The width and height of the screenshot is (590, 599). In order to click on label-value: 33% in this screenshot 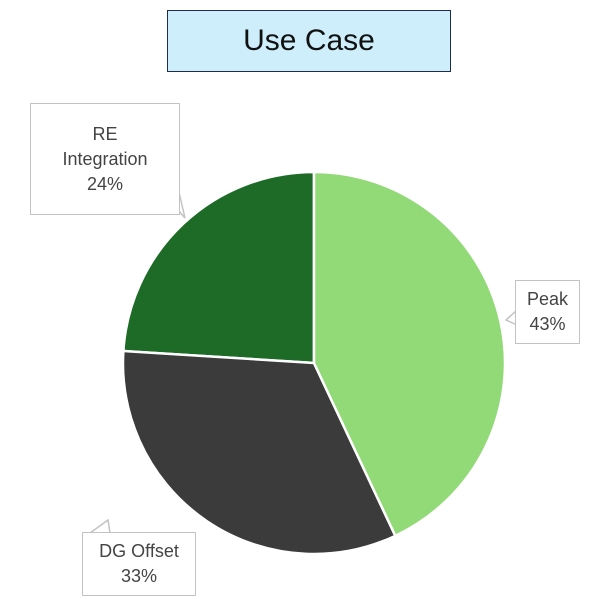, I will do `click(139, 576)`.